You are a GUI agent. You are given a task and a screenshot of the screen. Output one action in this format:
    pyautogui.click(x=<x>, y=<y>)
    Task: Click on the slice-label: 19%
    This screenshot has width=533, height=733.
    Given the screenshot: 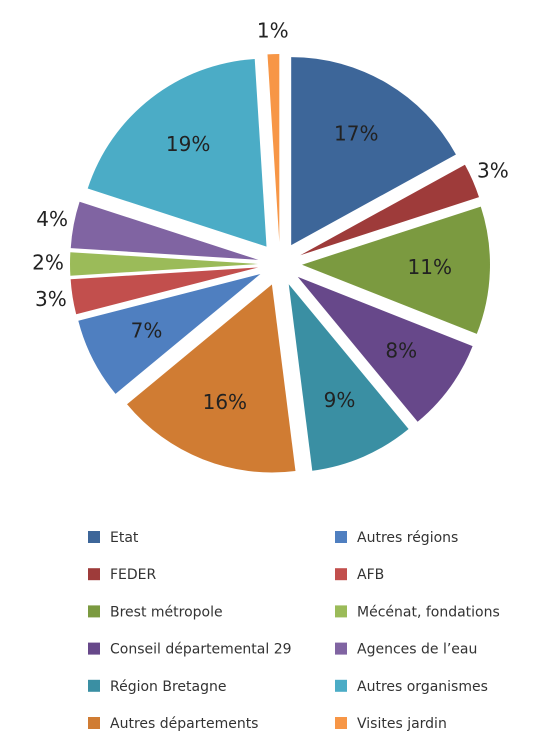 What is the action you would take?
    pyautogui.click(x=188, y=144)
    